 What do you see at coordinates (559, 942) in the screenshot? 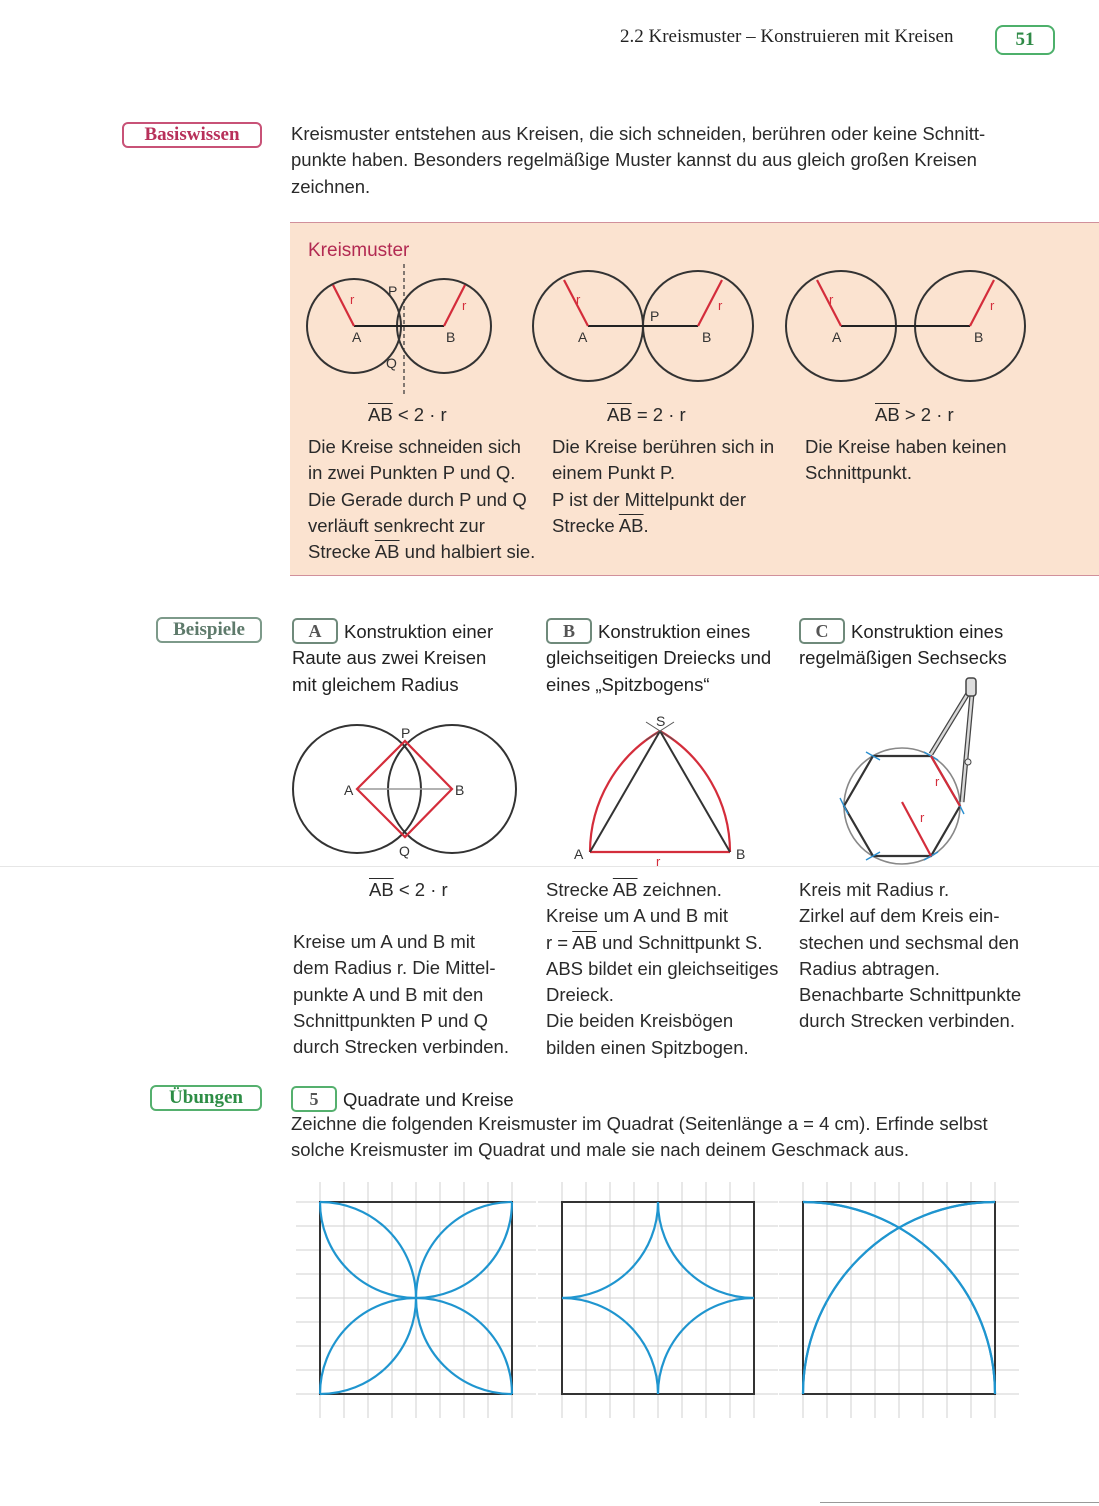
I see `text-fragment: r =` at bounding box center [559, 942].